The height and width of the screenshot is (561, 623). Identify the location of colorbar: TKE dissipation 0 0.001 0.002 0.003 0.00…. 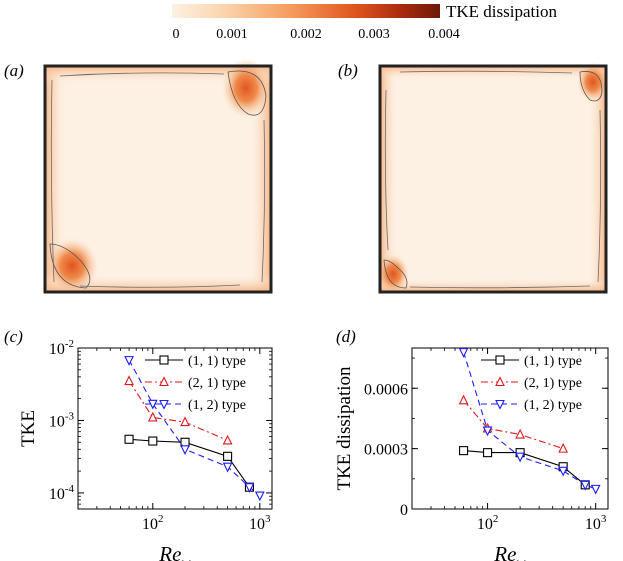
(364, 22).